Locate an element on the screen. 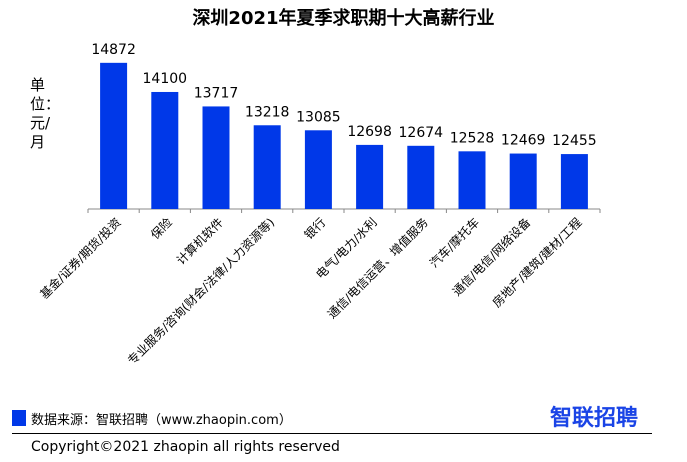  divider is located at coordinates (332, 433).